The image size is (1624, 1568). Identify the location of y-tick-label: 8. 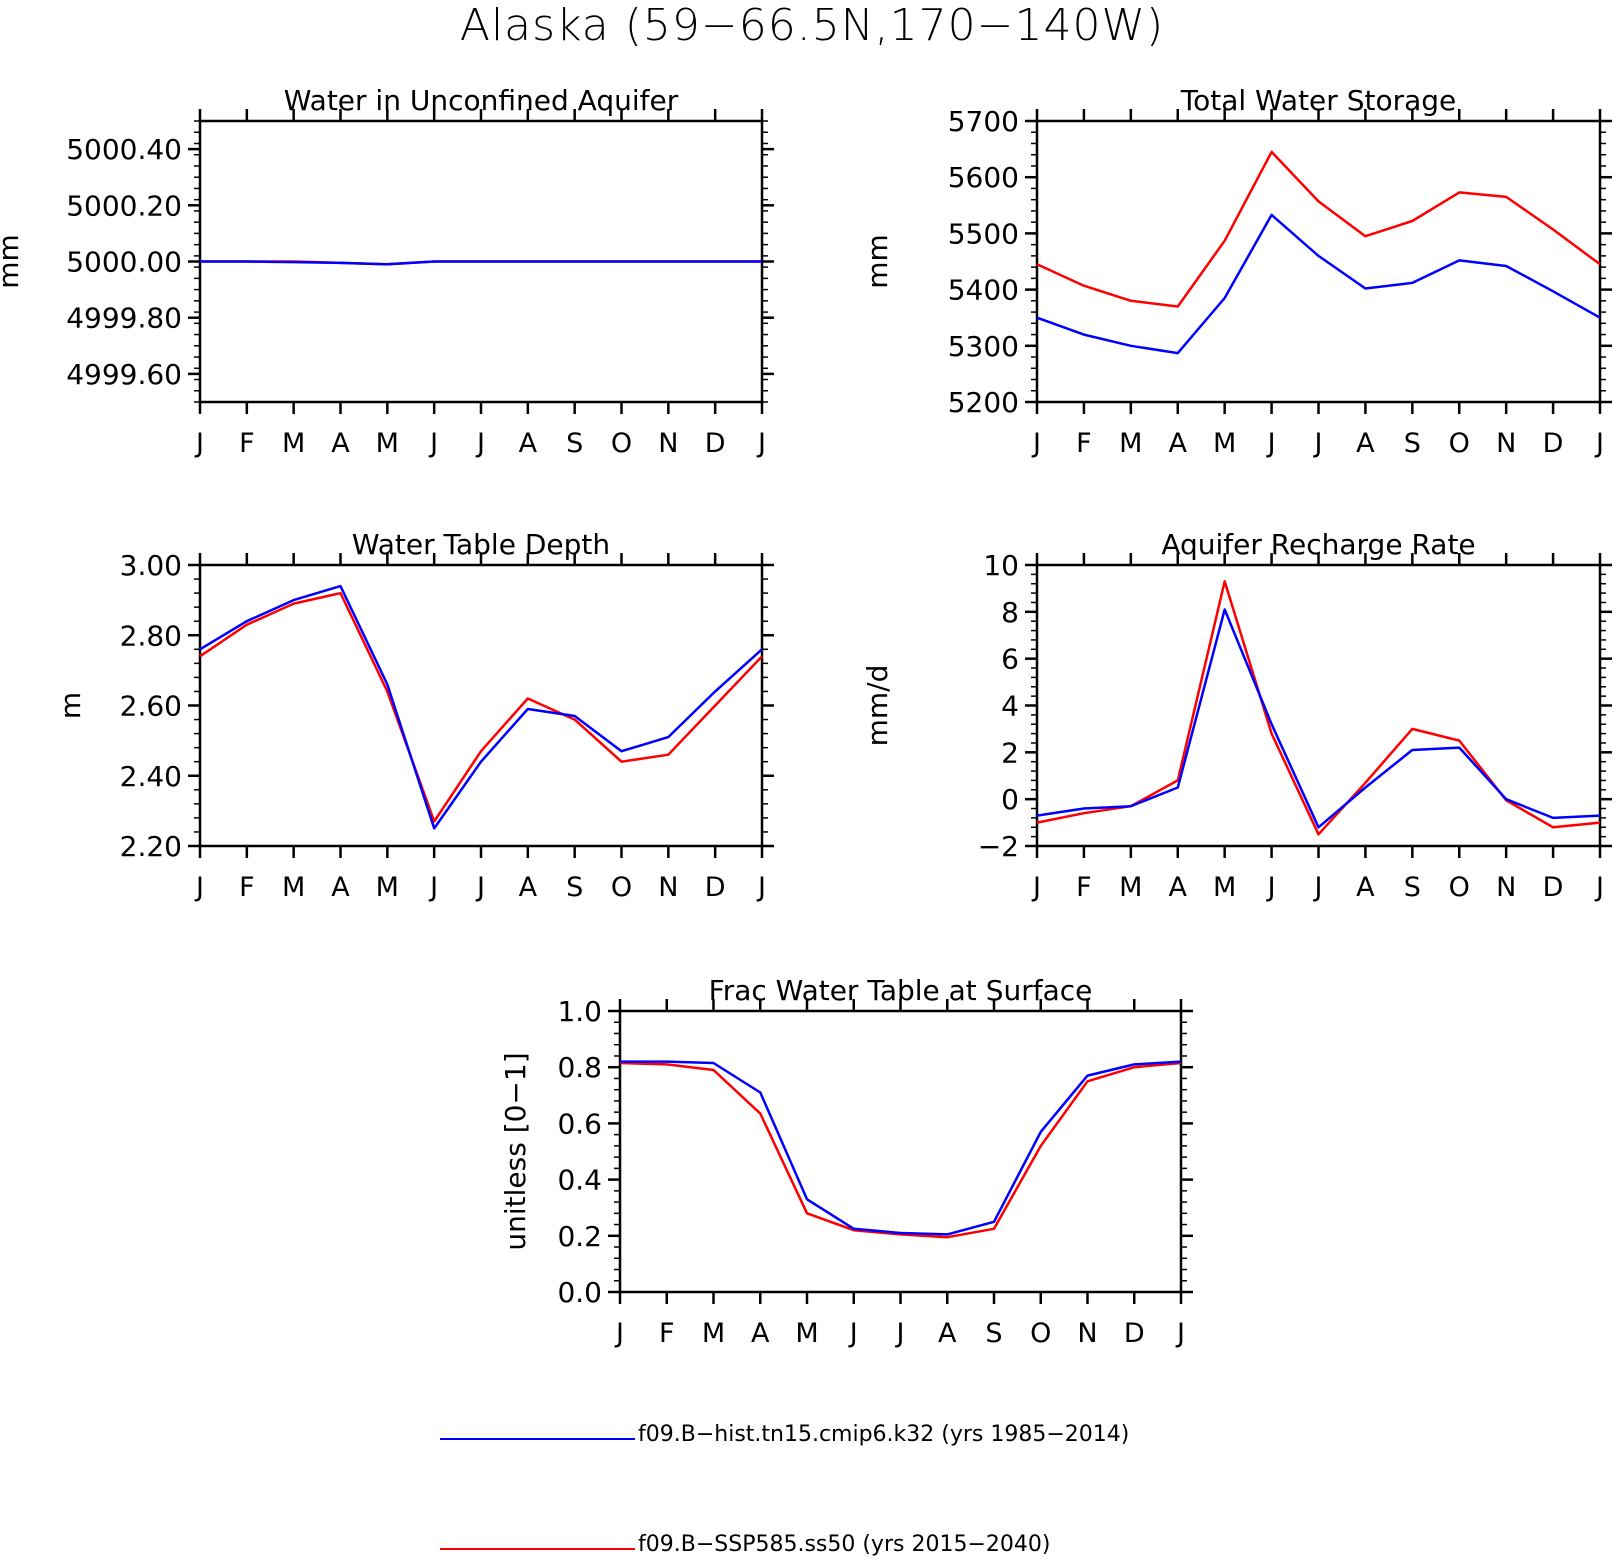
(1010, 612).